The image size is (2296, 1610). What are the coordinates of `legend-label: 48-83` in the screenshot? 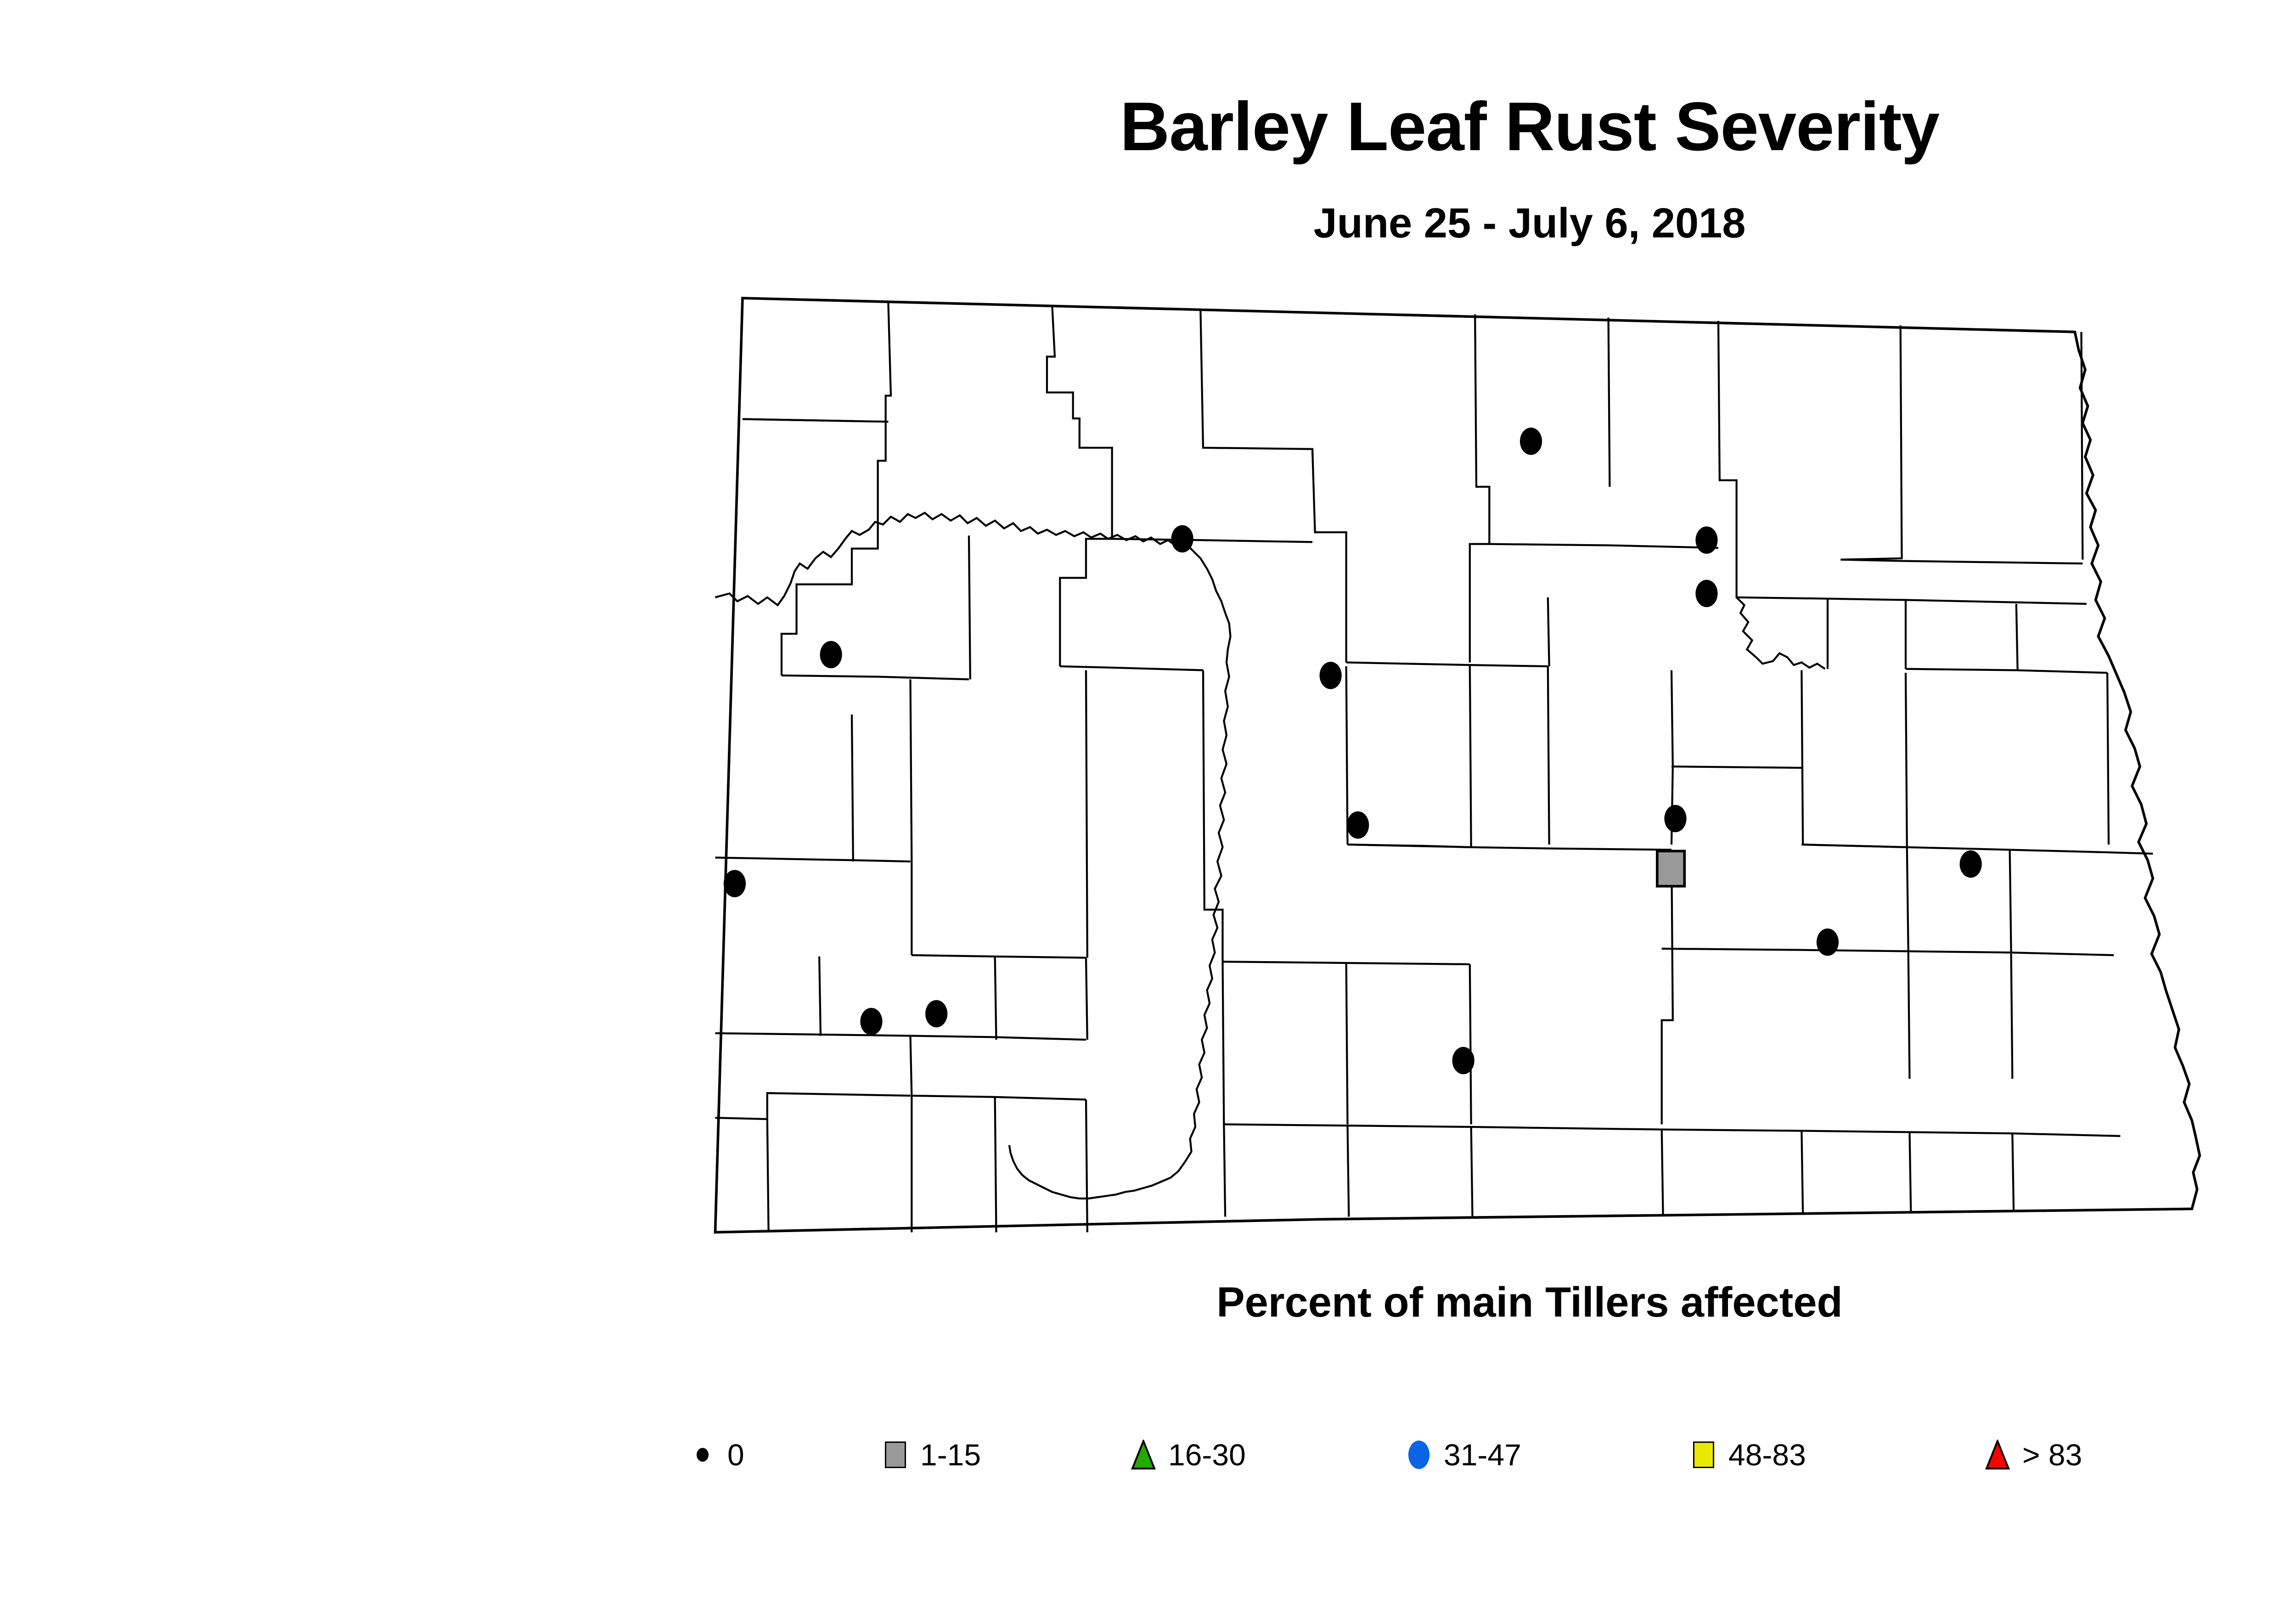 It's located at (1767, 1455).